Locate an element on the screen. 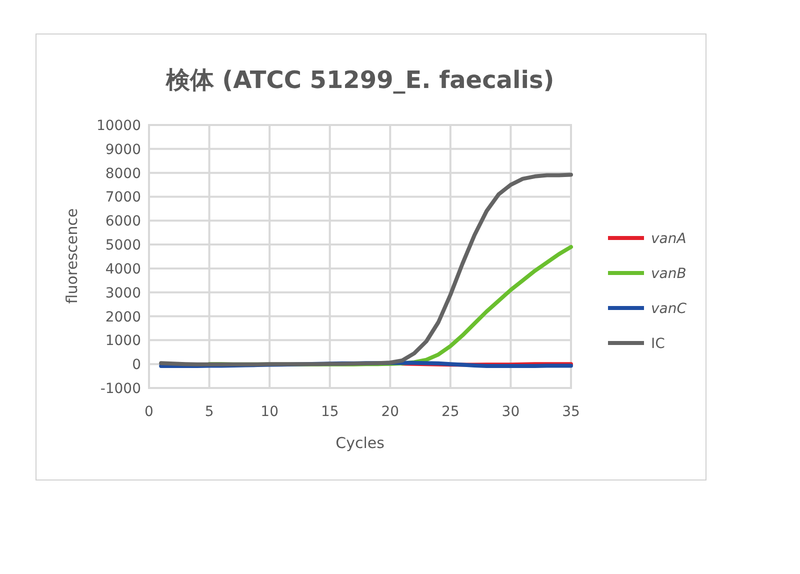 The width and height of the screenshot is (800, 574). x-tick-label: 10 is located at coordinates (269, 412).